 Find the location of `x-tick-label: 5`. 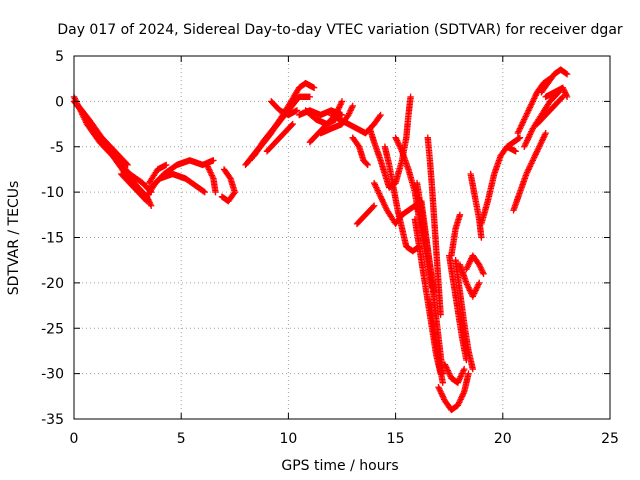

x-tick-label: 5 is located at coordinates (181, 439).